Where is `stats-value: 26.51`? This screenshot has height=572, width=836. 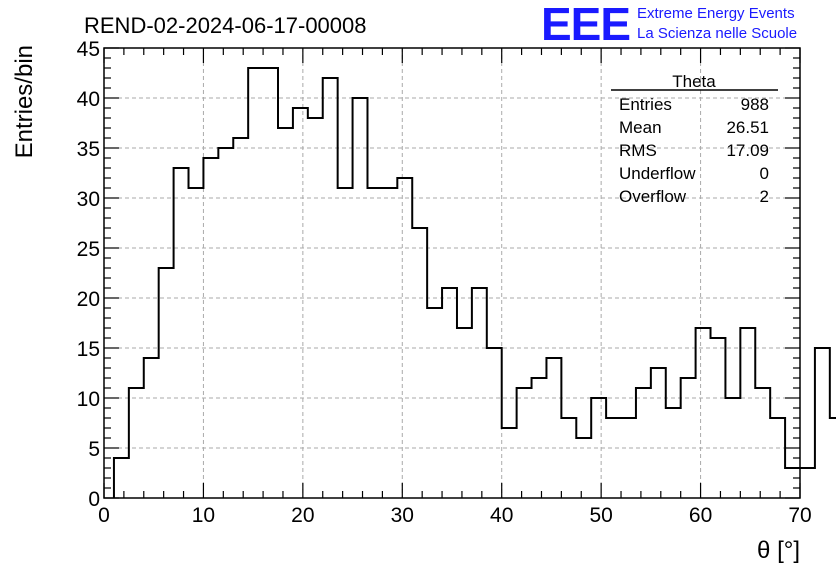
stats-value: 26.51 is located at coordinates (747, 127).